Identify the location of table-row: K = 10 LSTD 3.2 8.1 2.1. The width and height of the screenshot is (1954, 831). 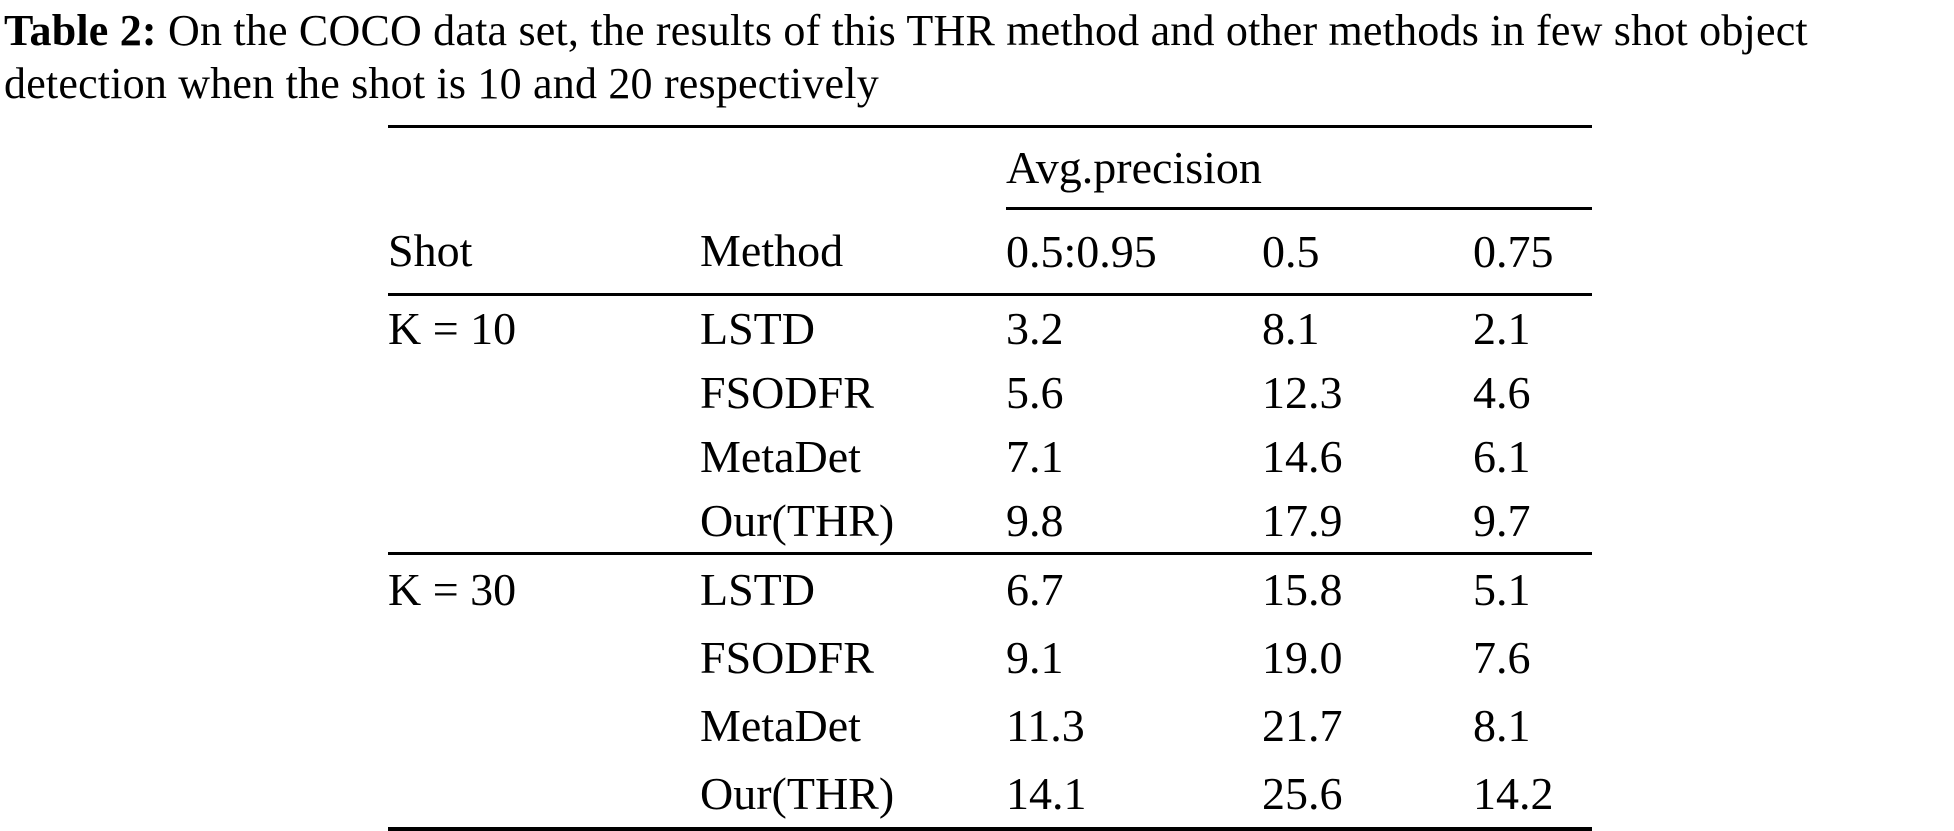
(990, 328).